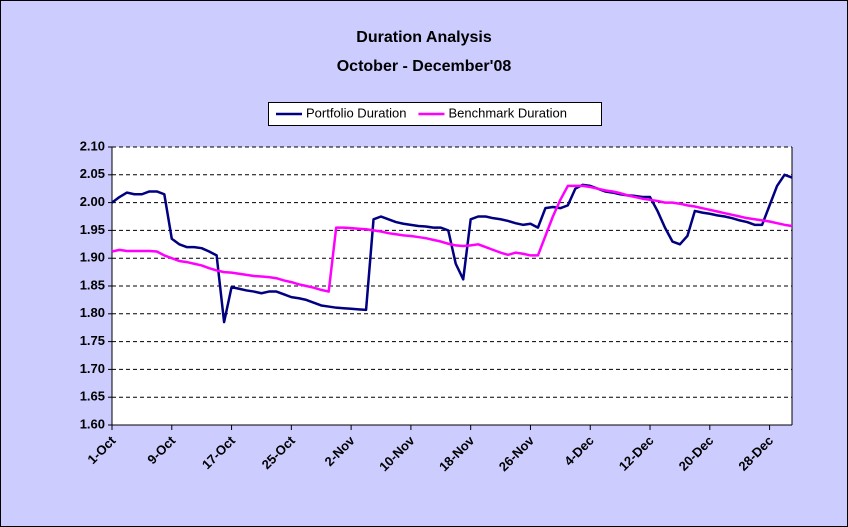  What do you see at coordinates (92, 396) in the screenshot?
I see `y-tick-label: 1.65` at bounding box center [92, 396].